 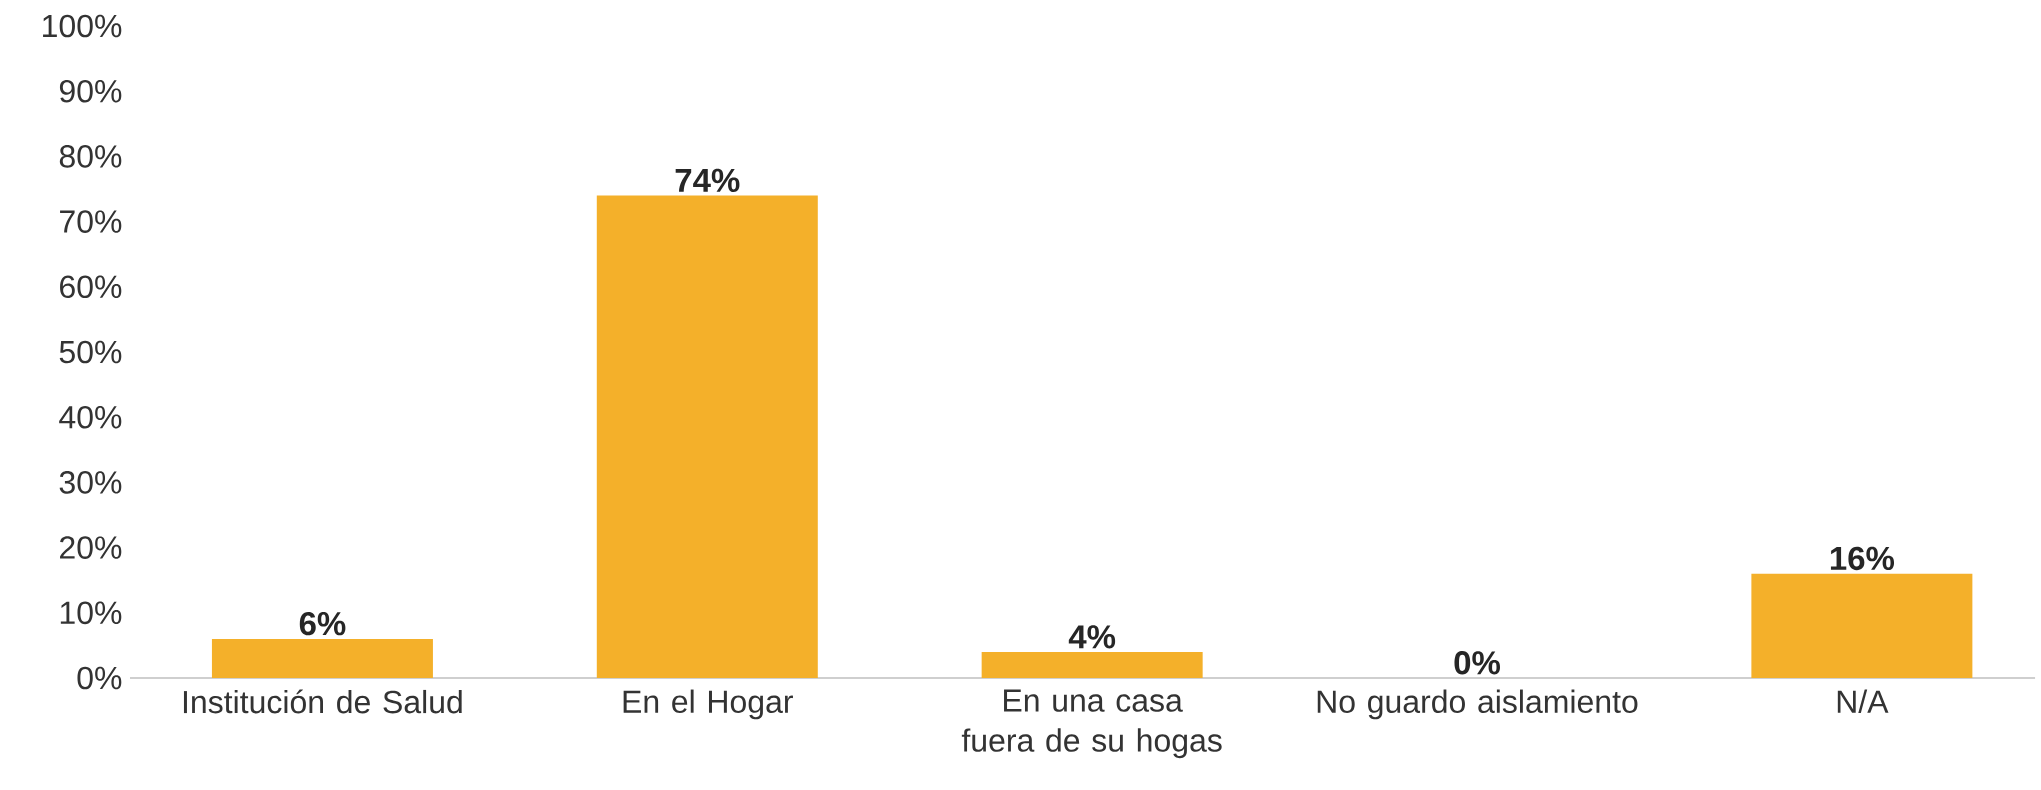 I want to click on data-label: 74%, so click(x=707, y=180).